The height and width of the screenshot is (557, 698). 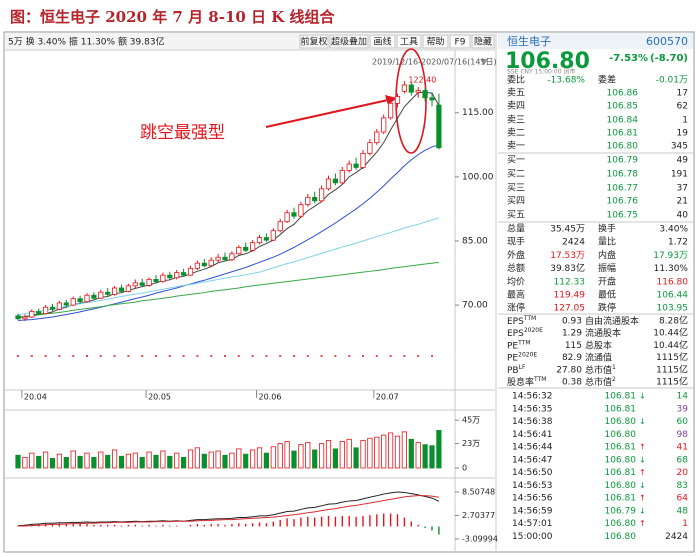 I want to click on book-price: 106.86, so click(x=623, y=94).